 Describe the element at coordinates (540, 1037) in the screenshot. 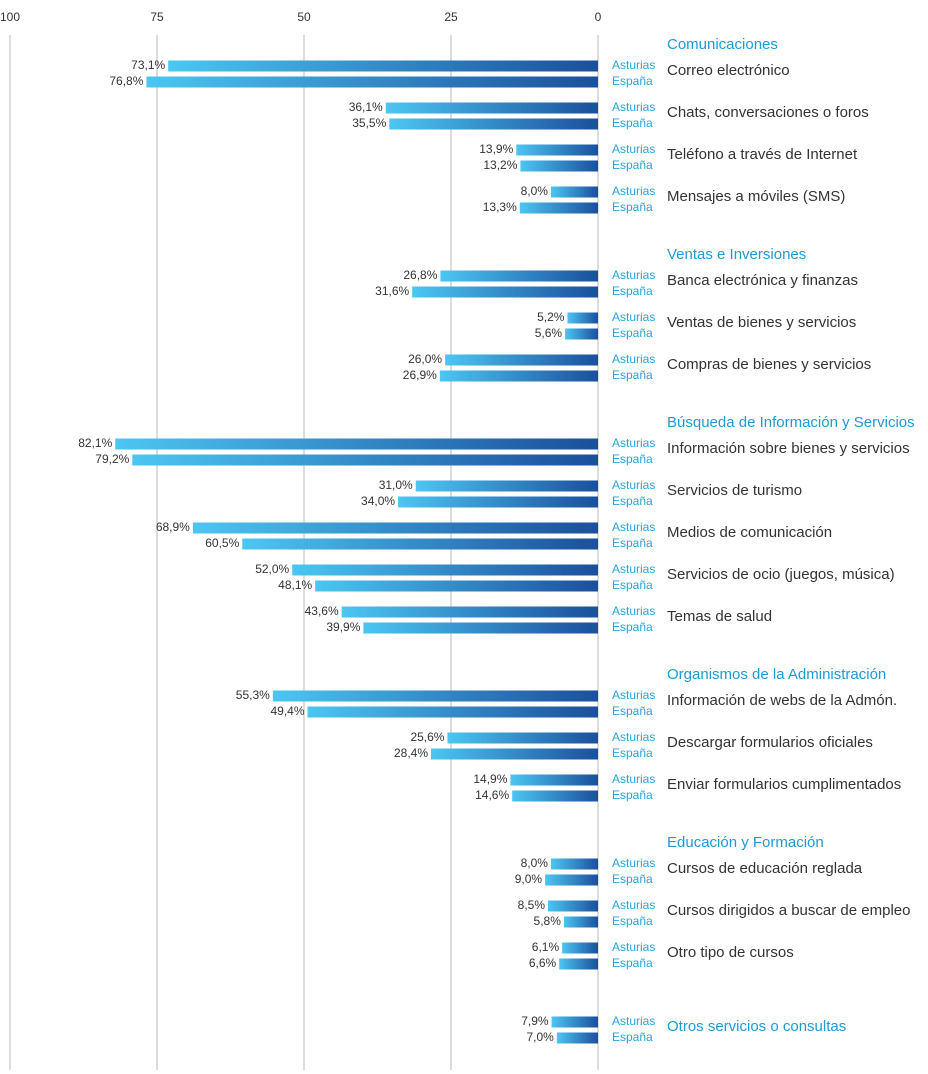

I see `value-label: 7,0%` at that location.